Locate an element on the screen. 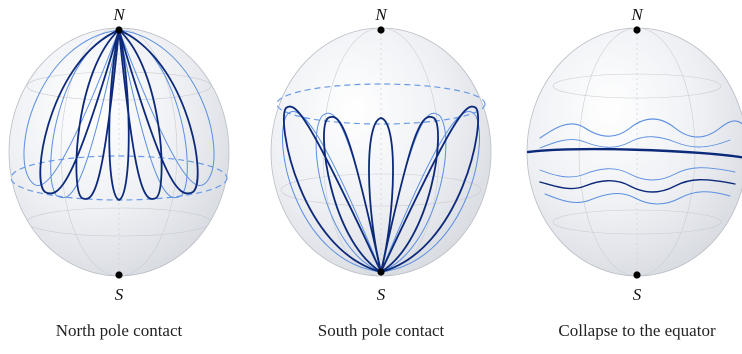 Image resolution: width=742 pixels, height=354 pixels. collapse-curves is located at coordinates (634, 161).